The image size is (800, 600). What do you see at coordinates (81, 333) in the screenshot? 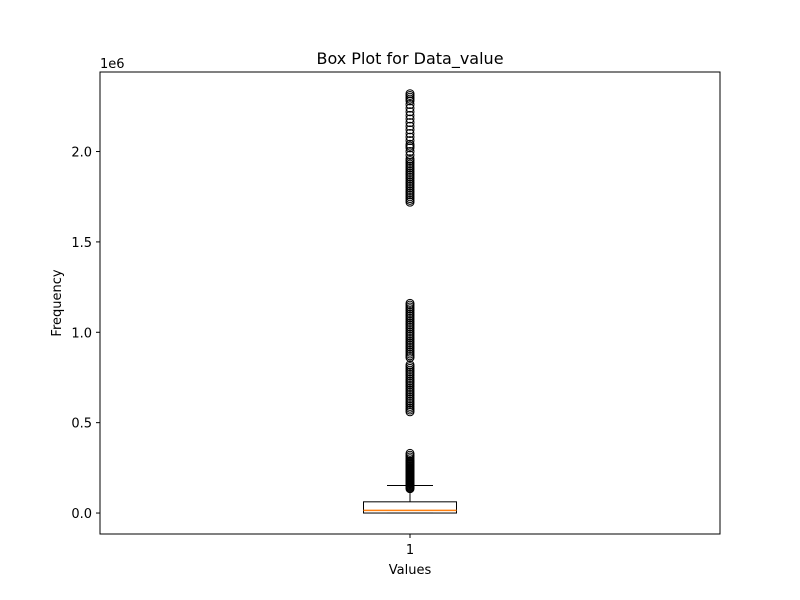
I see `y-tick-label: 1.0` at bounding box center [81, 333].